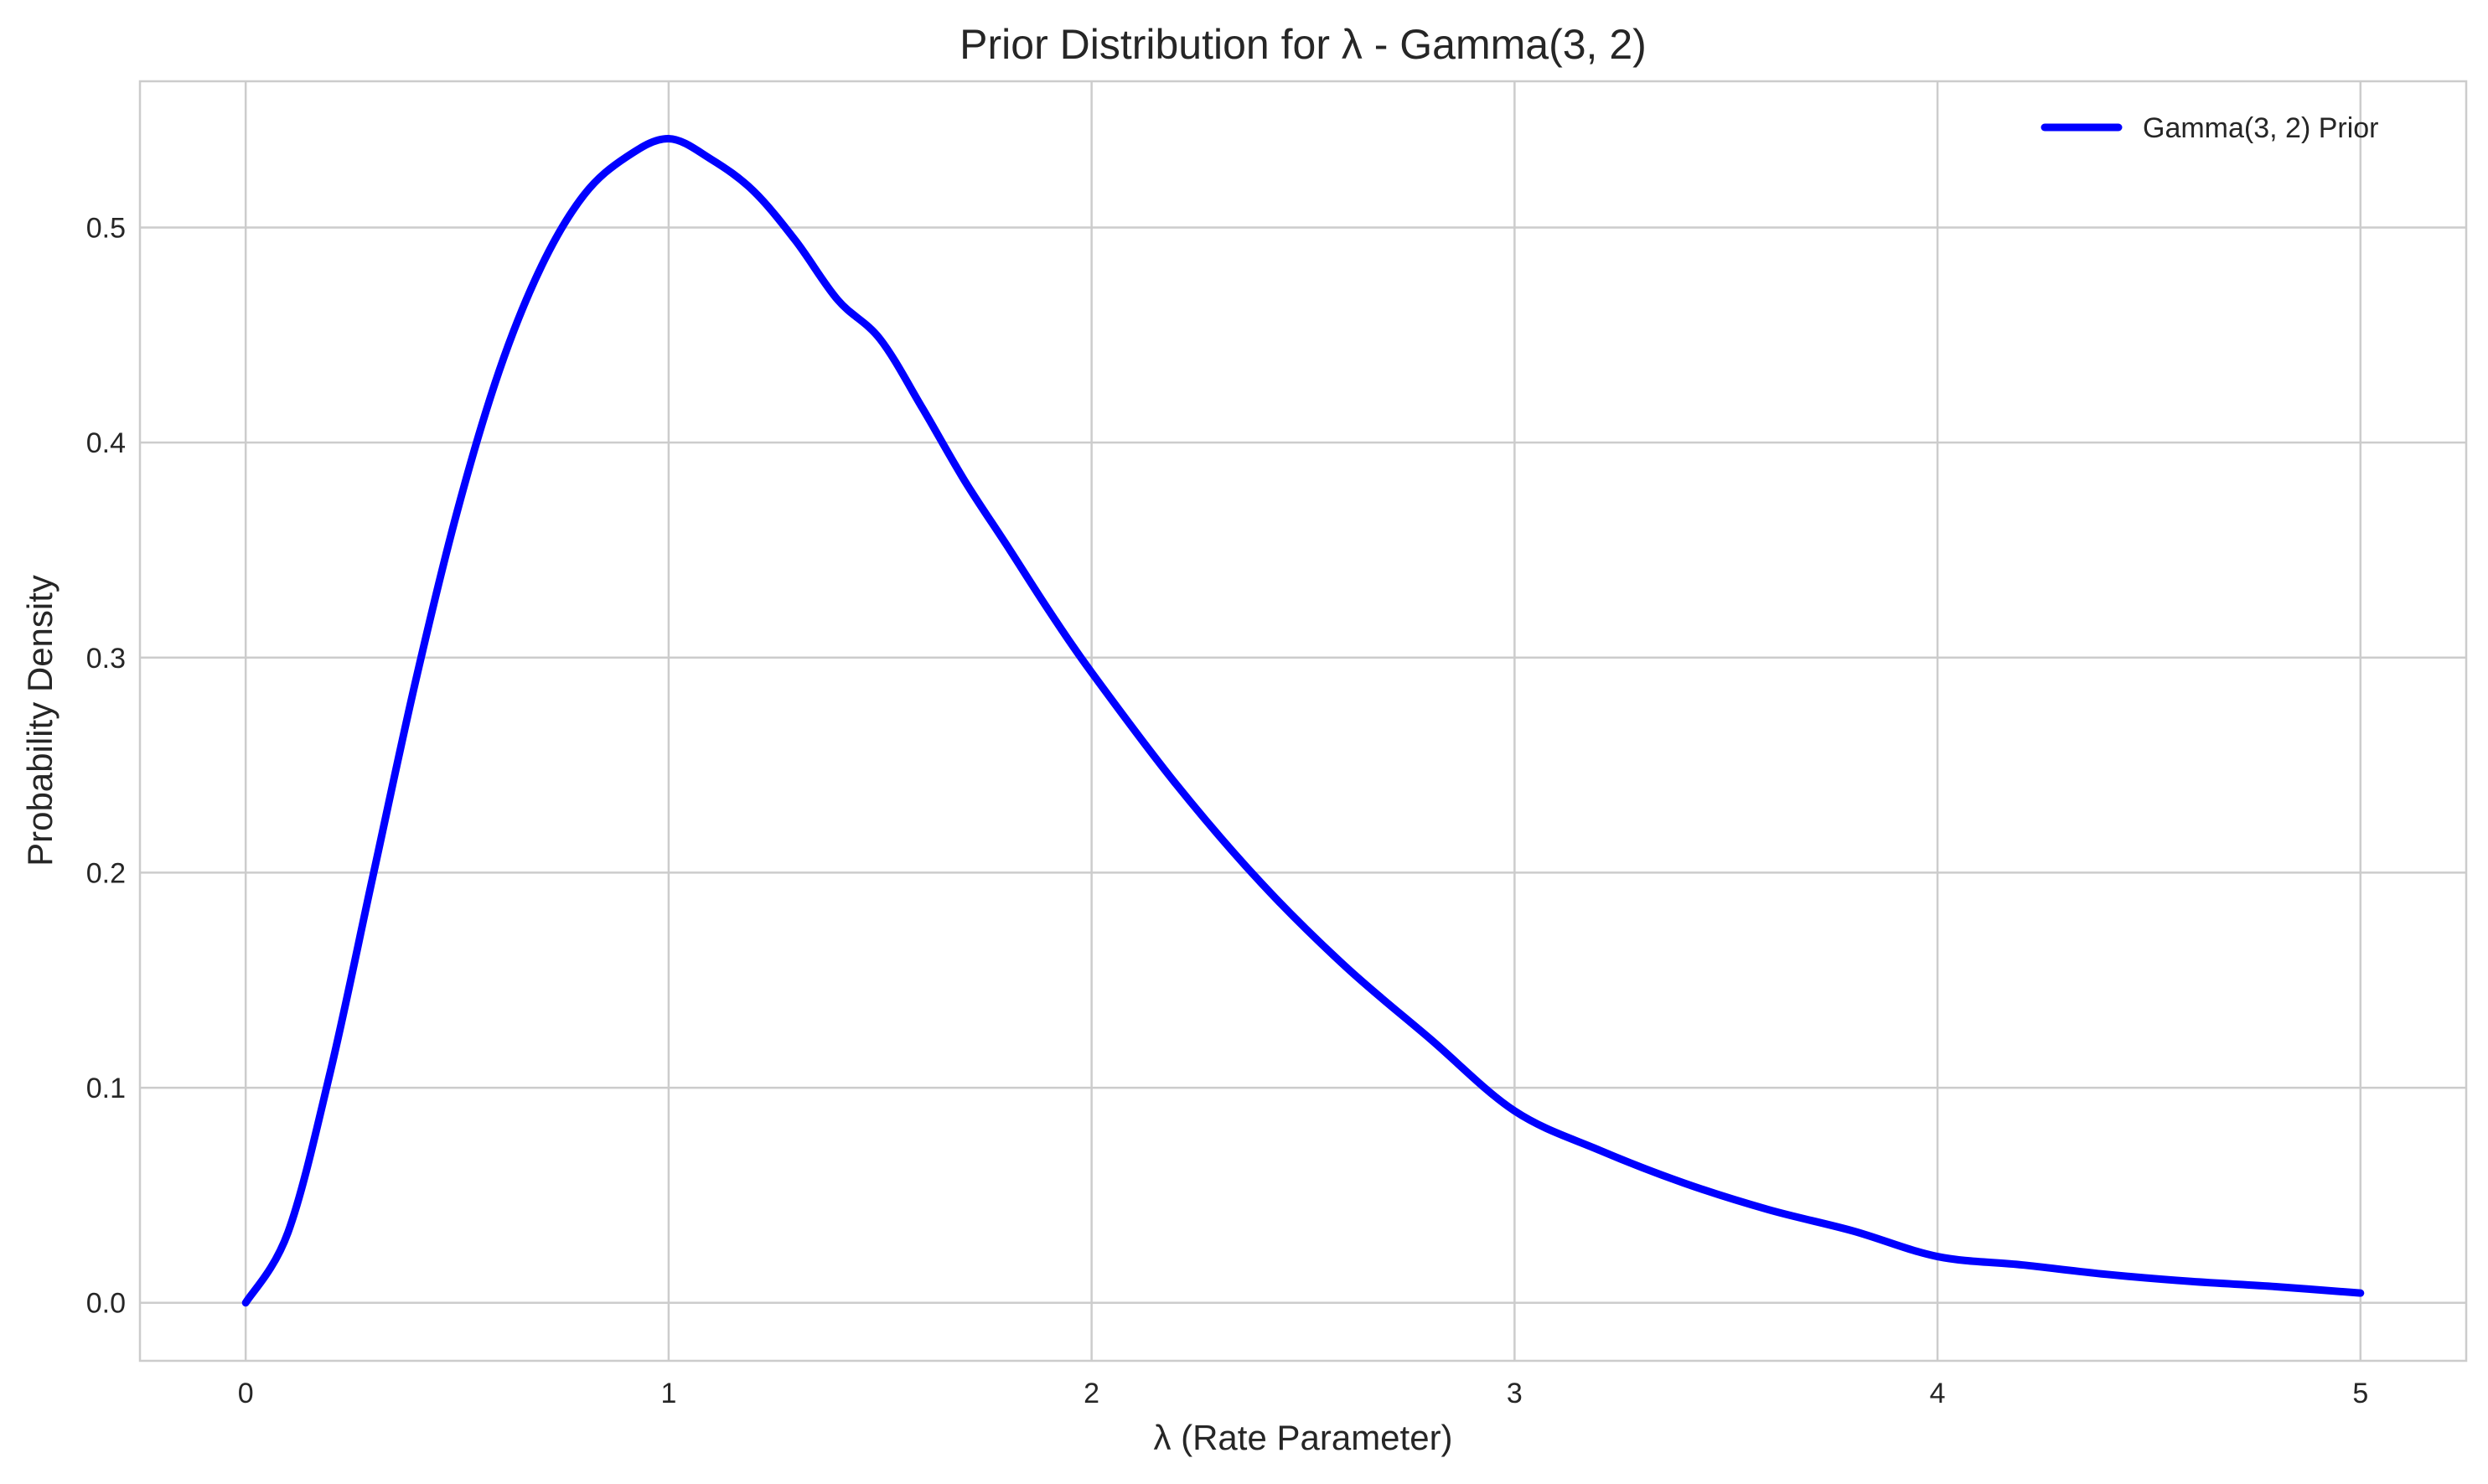 The width and height of the screenshot is (2488, 1484). I want to click on x-tick-label: 5, so click(2360, 1394).